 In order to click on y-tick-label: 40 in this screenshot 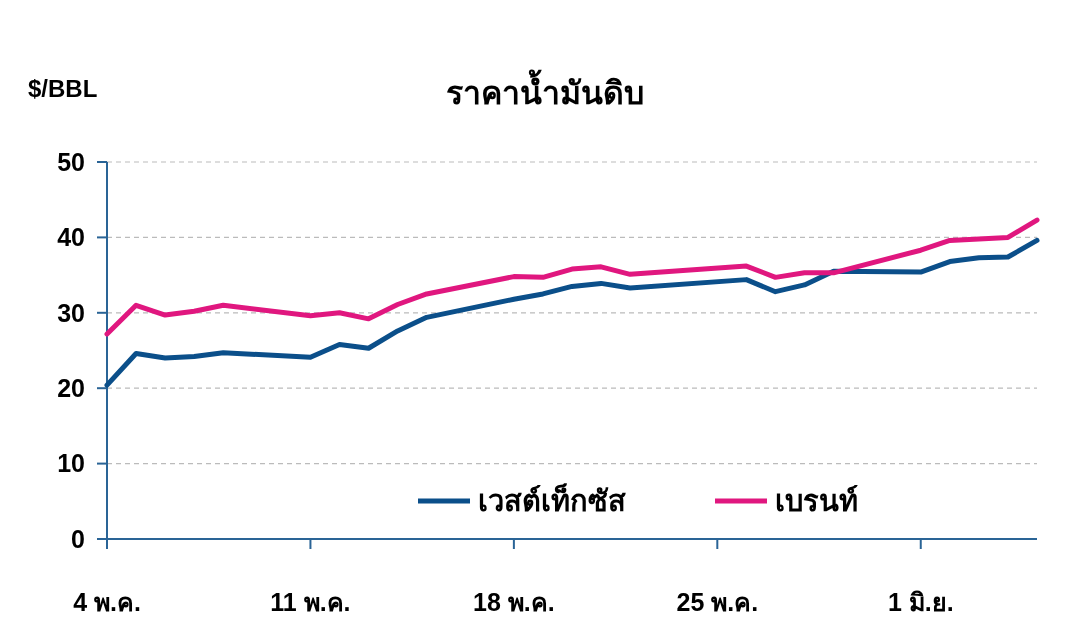, I will do `click(71, 237)`.